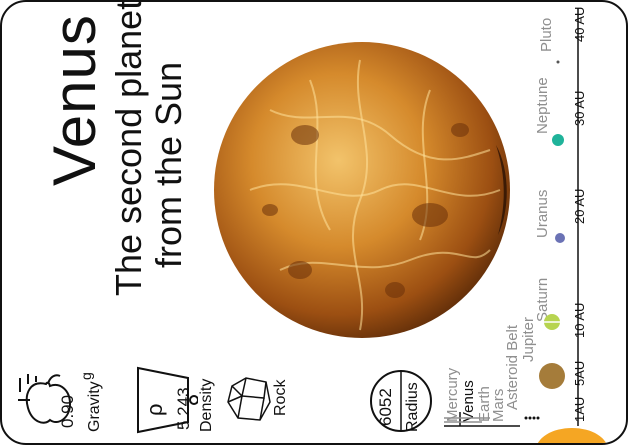 The width and height of the screenshot is (628, 445). What do you see at coordinates (412, 407) in the screenshot?
I see `radius-label: Radius` at bounding box center [412, 407].